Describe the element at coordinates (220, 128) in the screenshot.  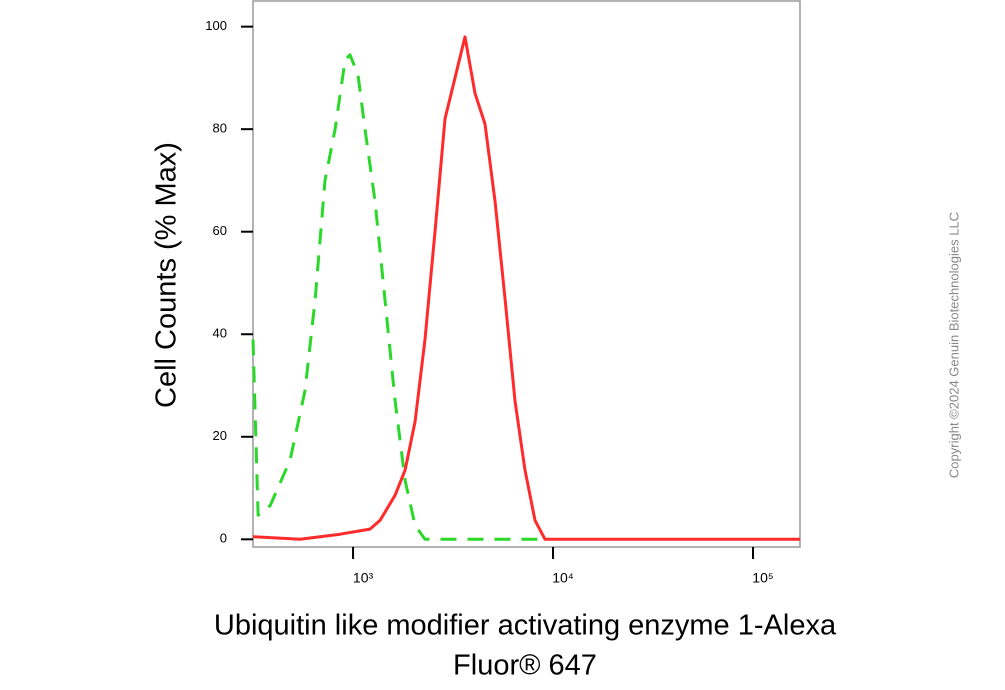
I see `y-tick-label: 80` at that location.